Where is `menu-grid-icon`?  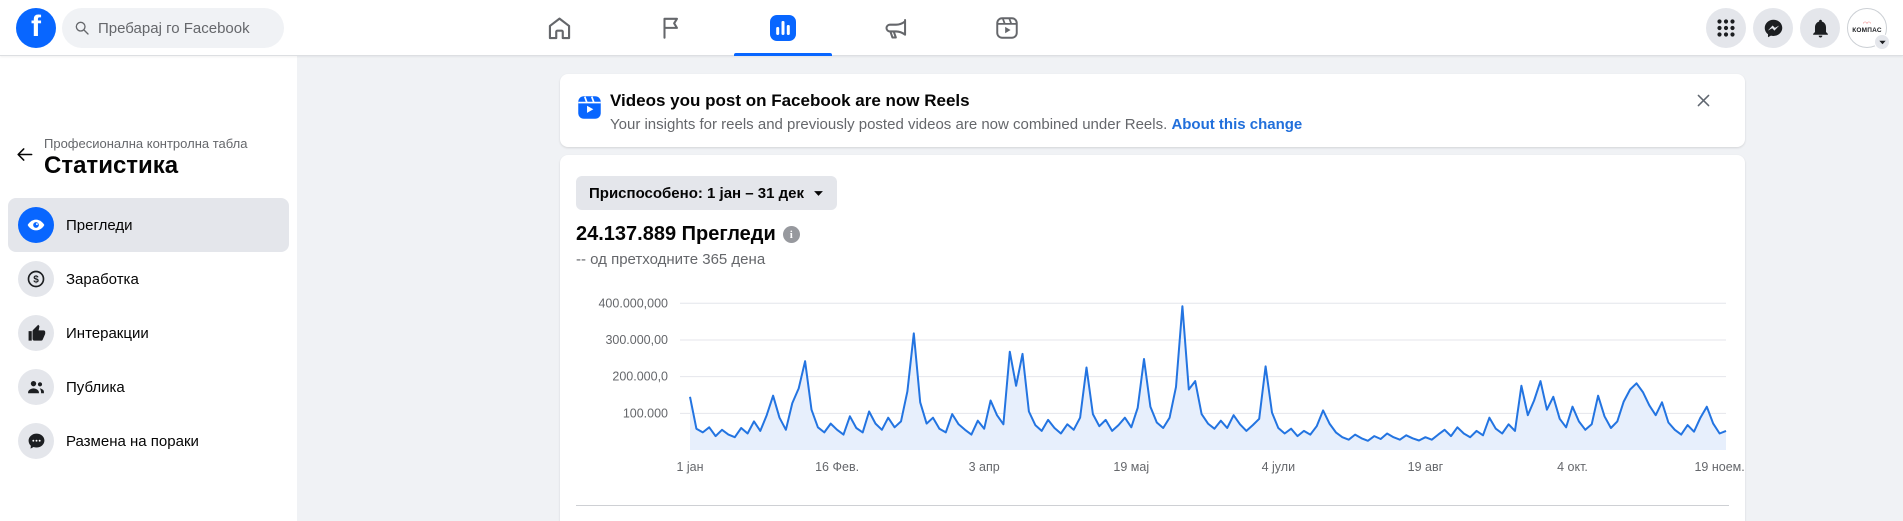
menu-grid-icon is located at coordinates (1726, 28).